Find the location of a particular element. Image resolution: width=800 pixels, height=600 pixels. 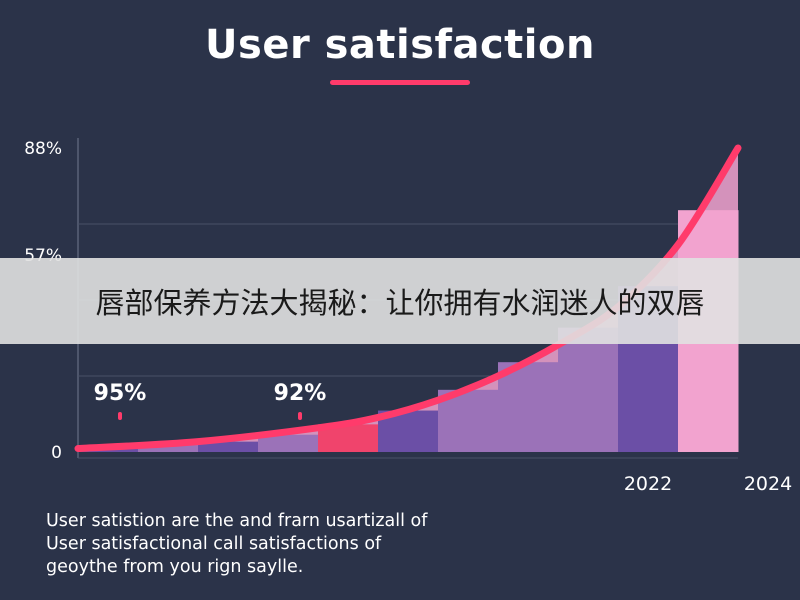

x-tick-label: 2024 is located at coordinates (768, 484).